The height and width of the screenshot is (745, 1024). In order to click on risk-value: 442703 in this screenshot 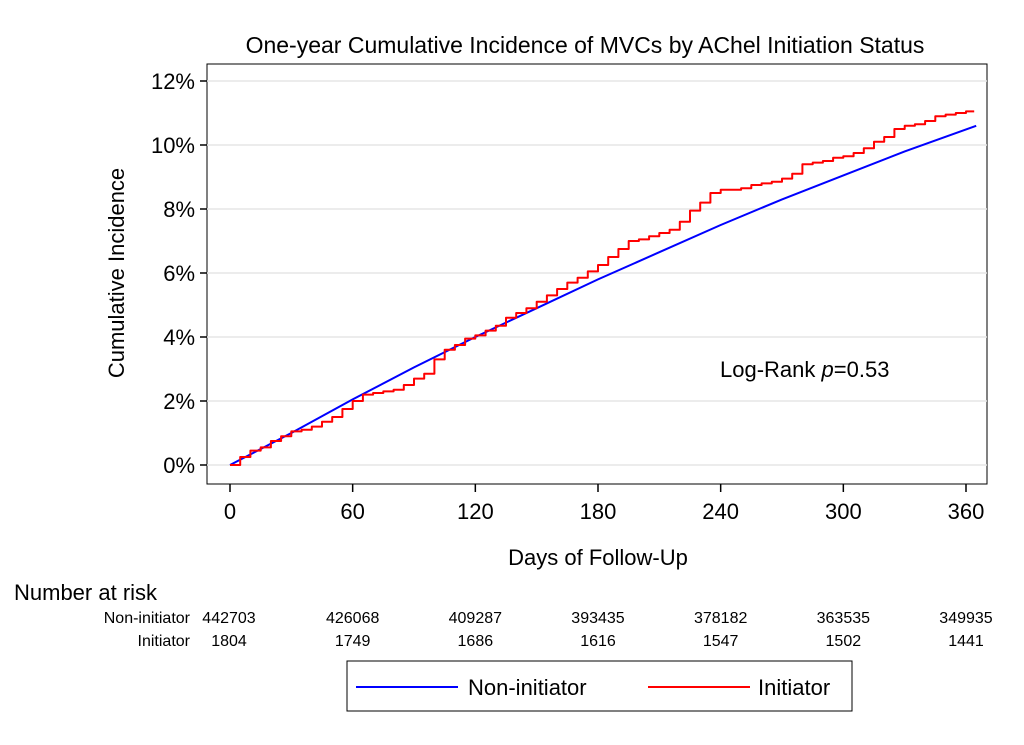, I will do `click(228, 618)`.